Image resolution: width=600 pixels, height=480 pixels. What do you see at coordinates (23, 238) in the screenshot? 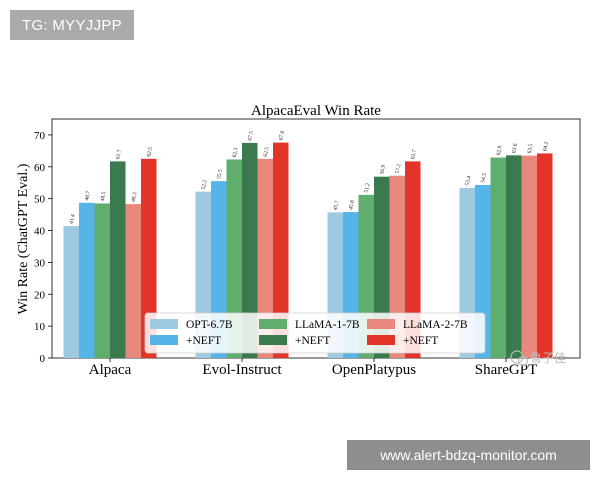
I see `y-axis-label: Win Rate (ChatGPT Eval.)` at bounding box center [23, 238].